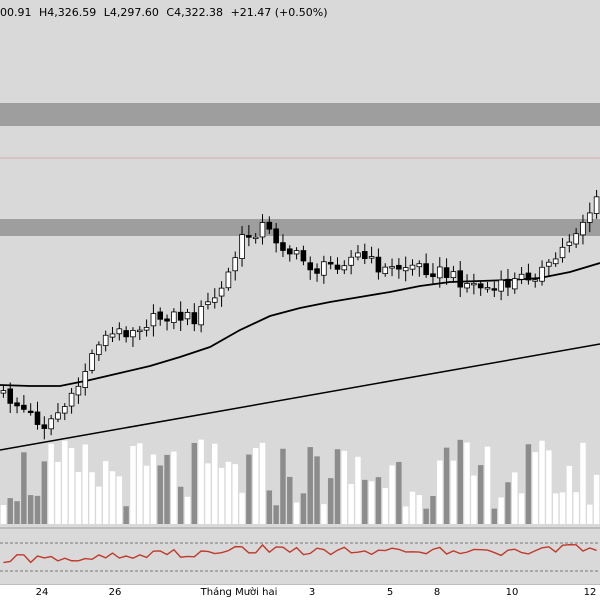 The image size is (600, 601). What do you see at coordinates (300, 592) in the screenshot?
I see `time-axis: 24 26 Tháng Mười hai 3 5 8 10 12` at bounding box center [300, 592].